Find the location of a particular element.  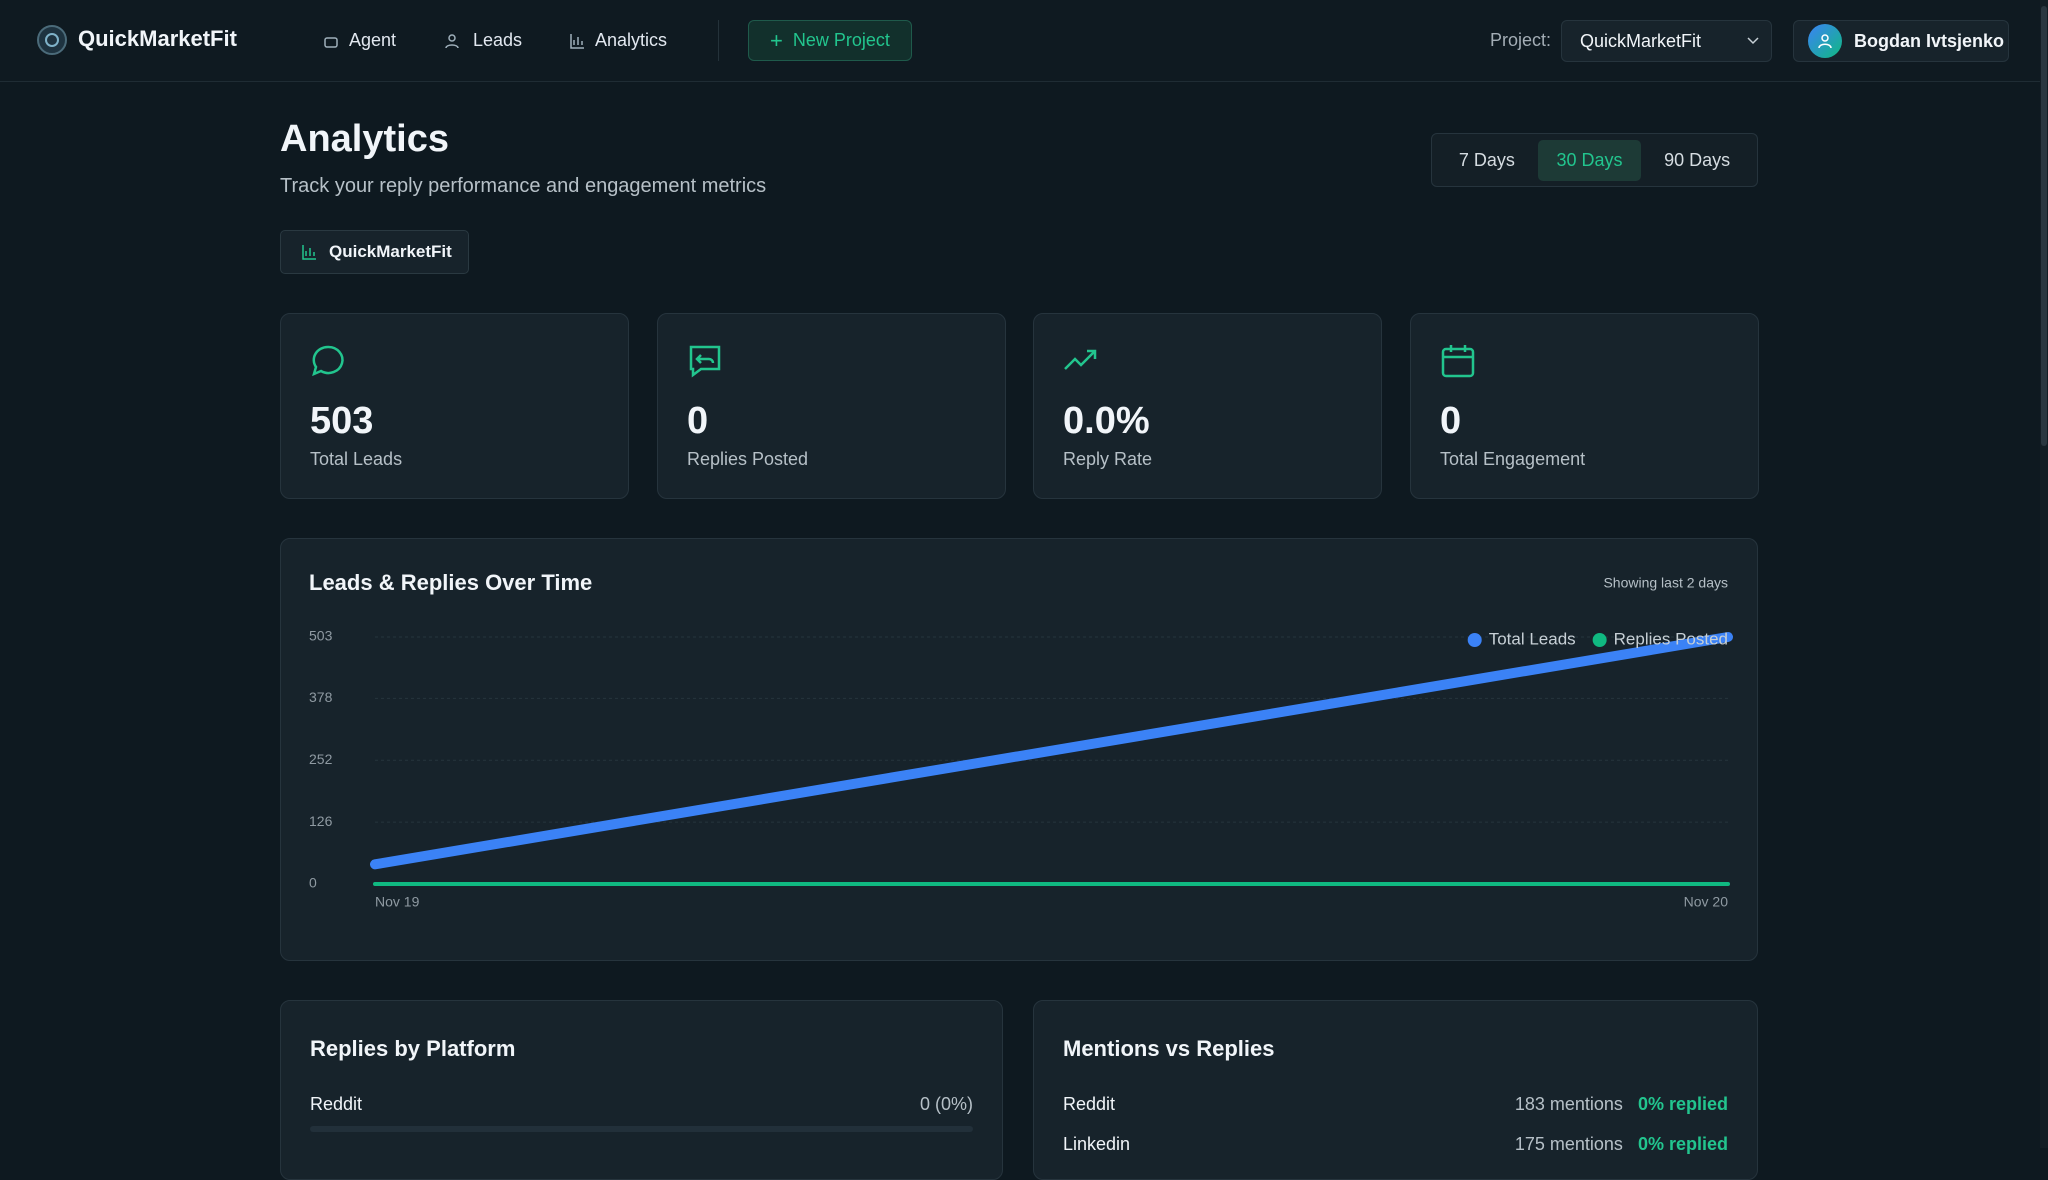

platform-value: 0 (0%) is located at coordinates (946, 1104).